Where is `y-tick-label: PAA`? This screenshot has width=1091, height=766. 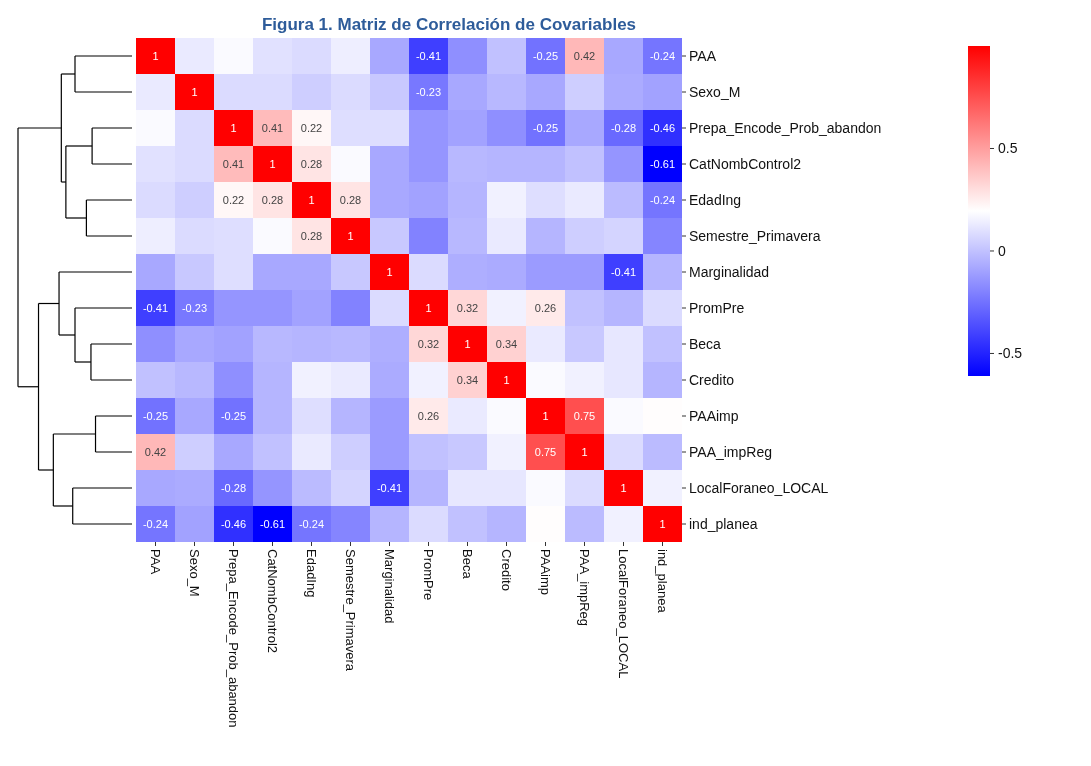 y-tick-label: PAA is located at coordinates (703, 55).